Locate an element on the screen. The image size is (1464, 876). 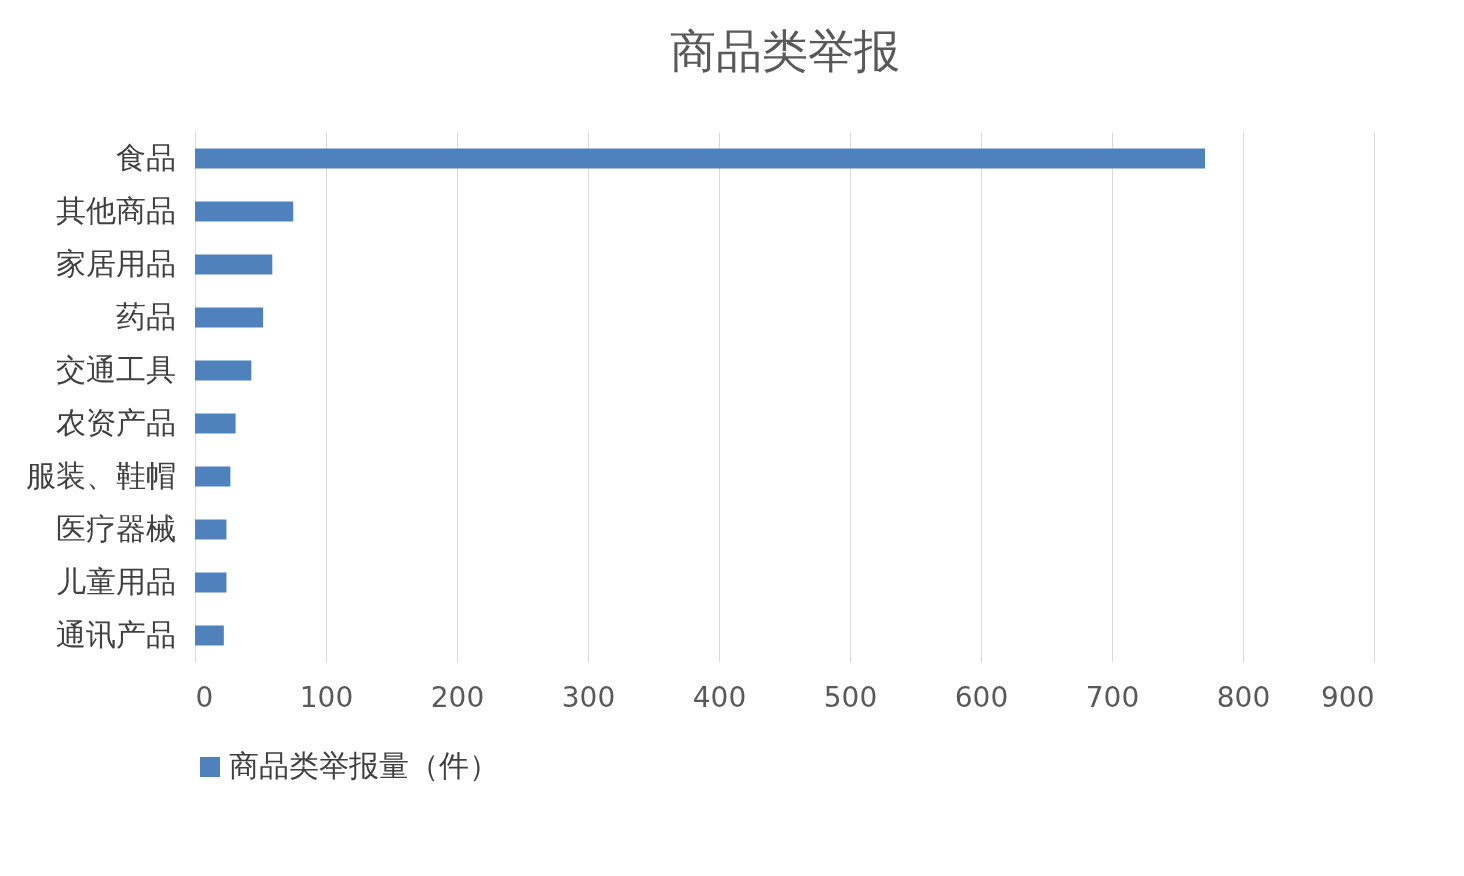
y-tick-label: 家居用品 is located at coordinates (115, 263).